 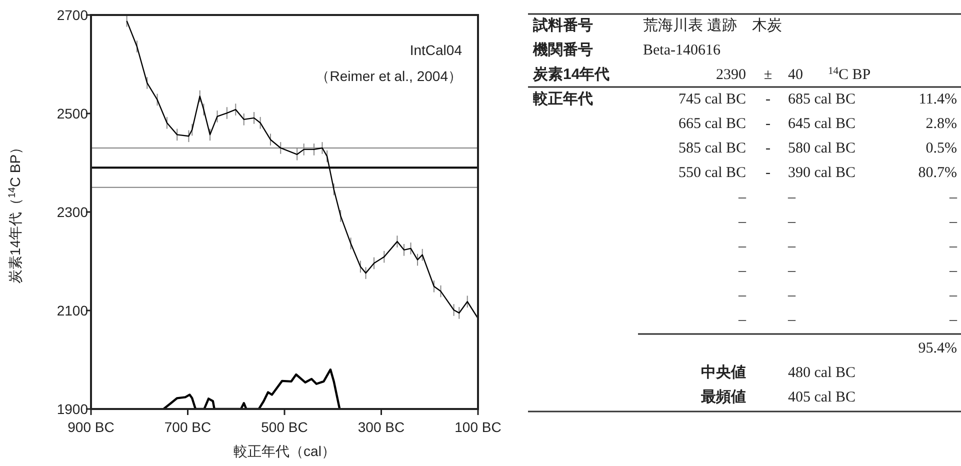 I want to click on text: 405 cal BC, so click(x=822, y=398).